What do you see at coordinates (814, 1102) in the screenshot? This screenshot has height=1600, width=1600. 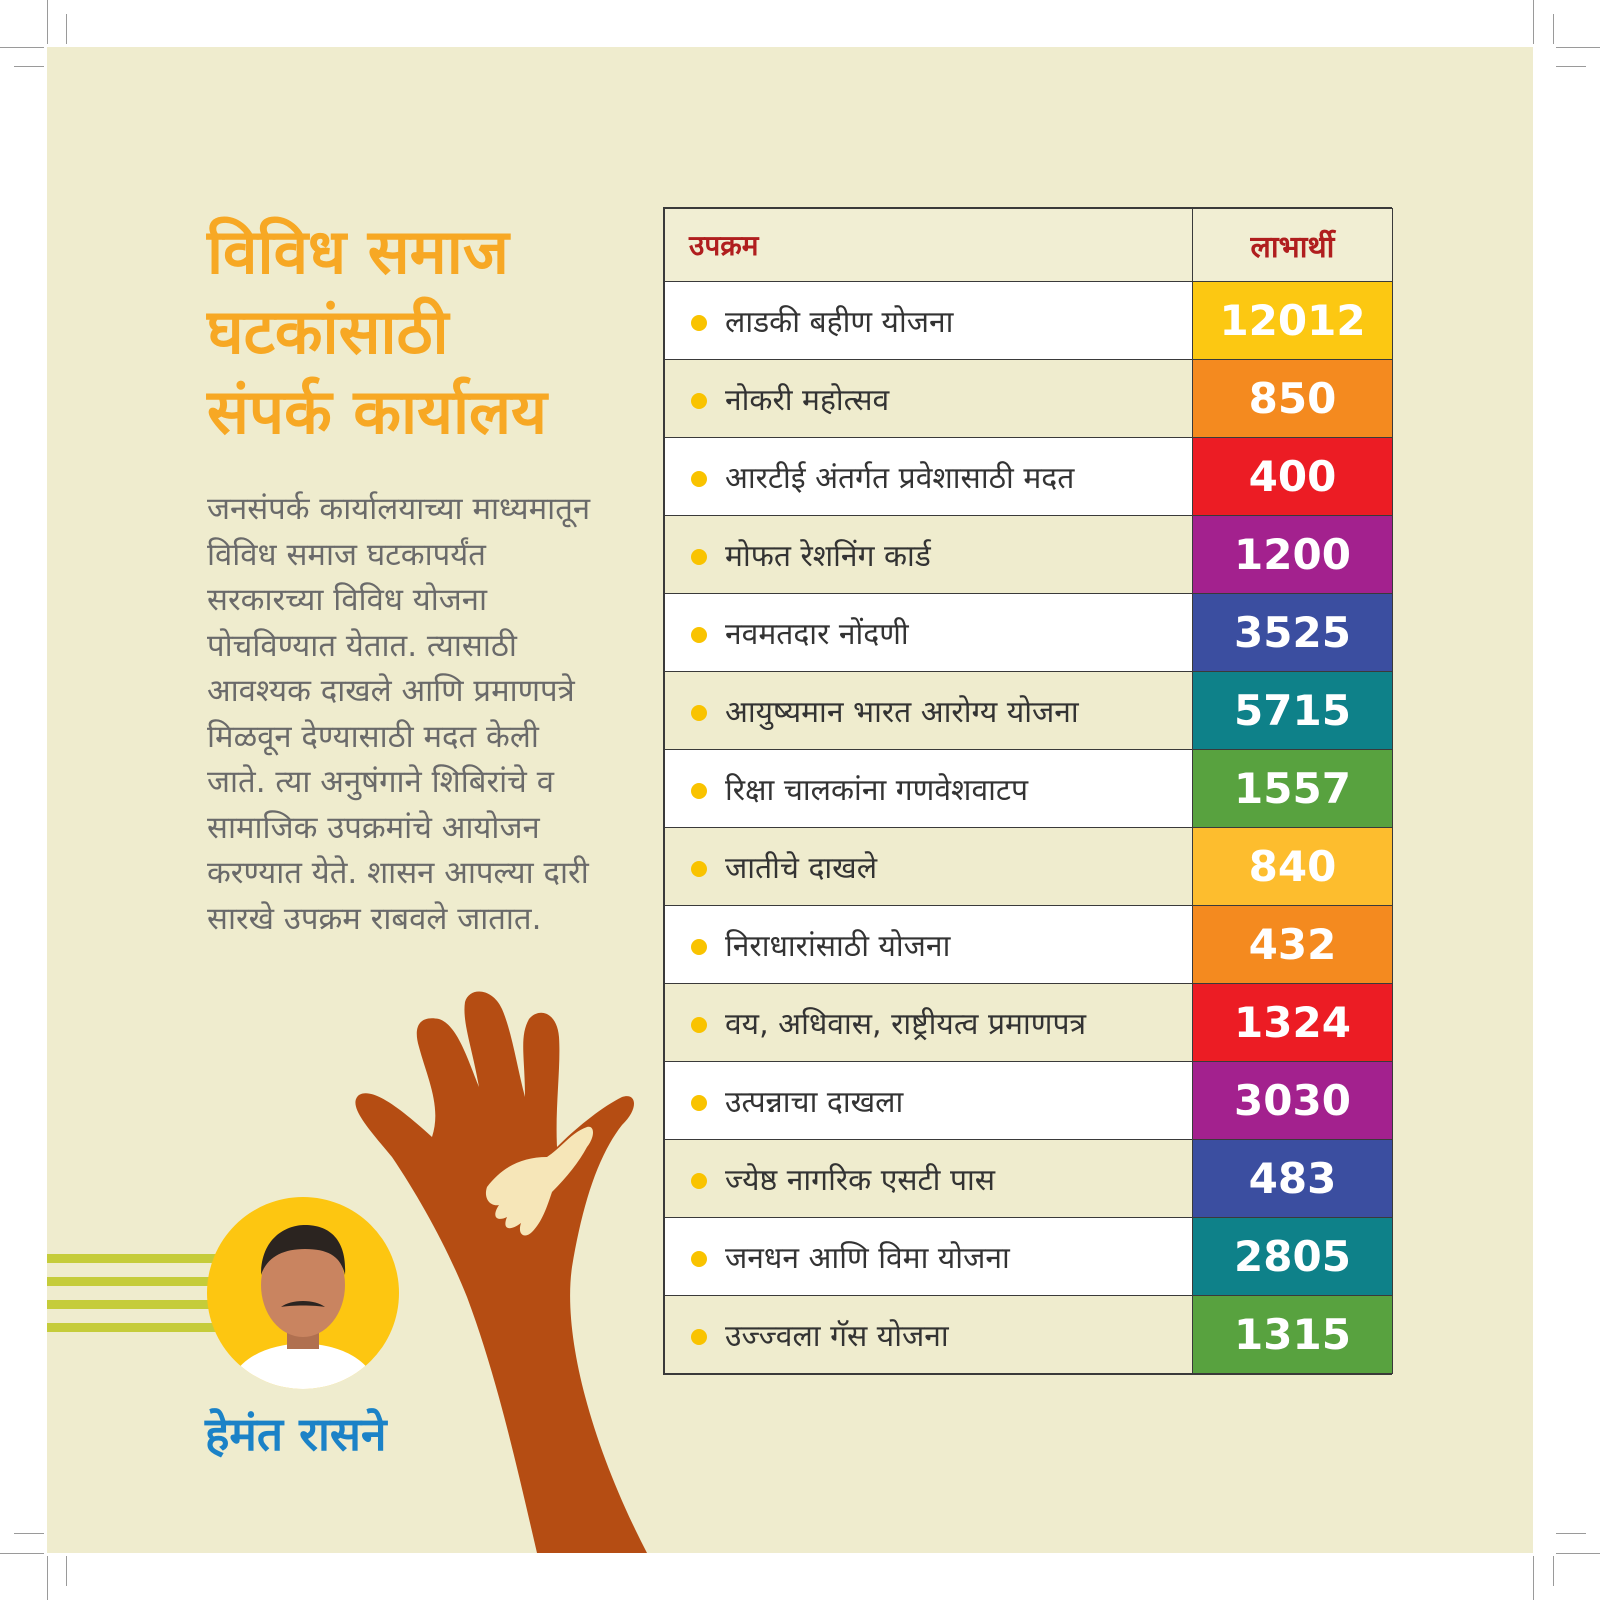 I see `scheme-label: उत्पन्नाचा दाखला` at bounding box center [814, 1102].